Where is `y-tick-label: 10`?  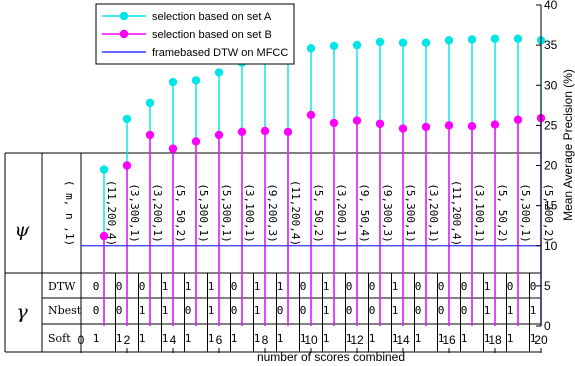
y-tick-label: 10 is located at coordinates (551, 246).